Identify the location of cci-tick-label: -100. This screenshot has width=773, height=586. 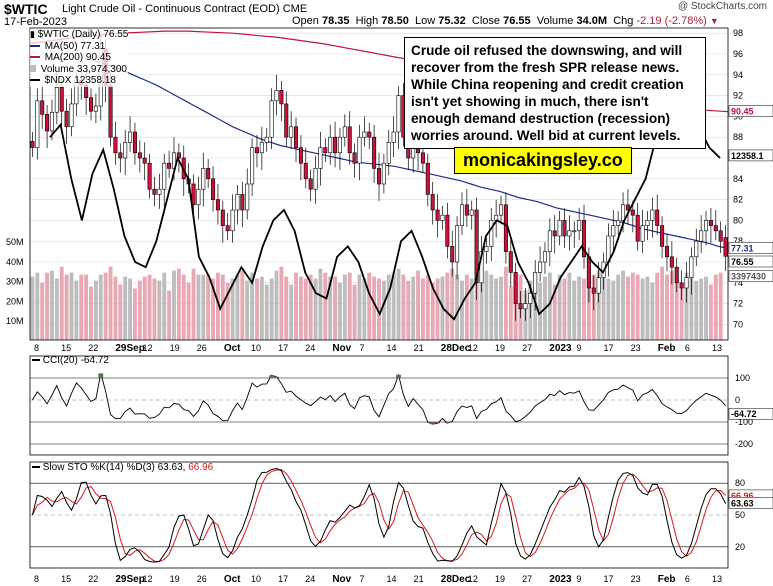
(744, 422).